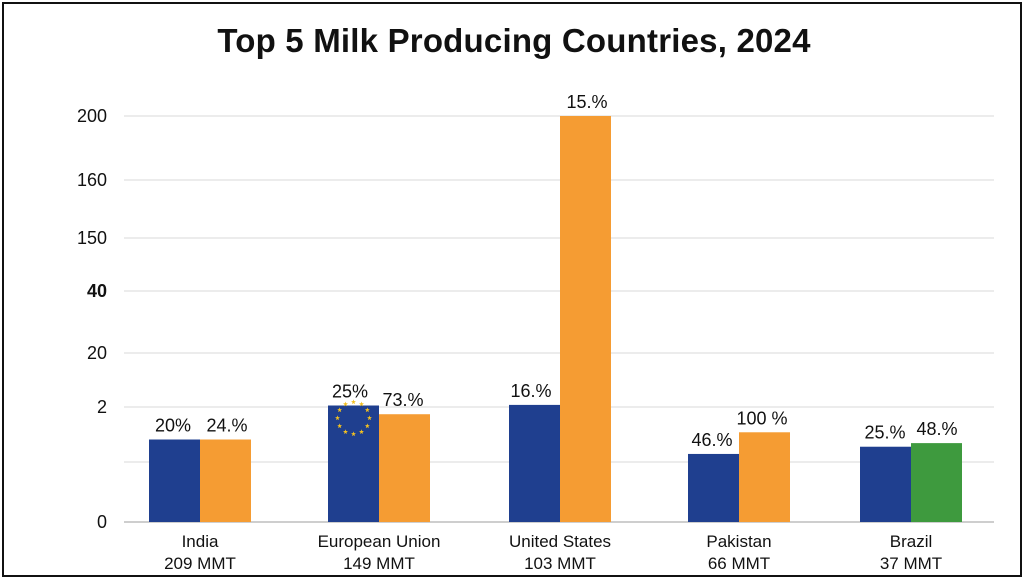 The image size is (1024, 579). Describe the element at coordinates (711, 440) in the screenshot. I see `data-label: 46.%` at that location.